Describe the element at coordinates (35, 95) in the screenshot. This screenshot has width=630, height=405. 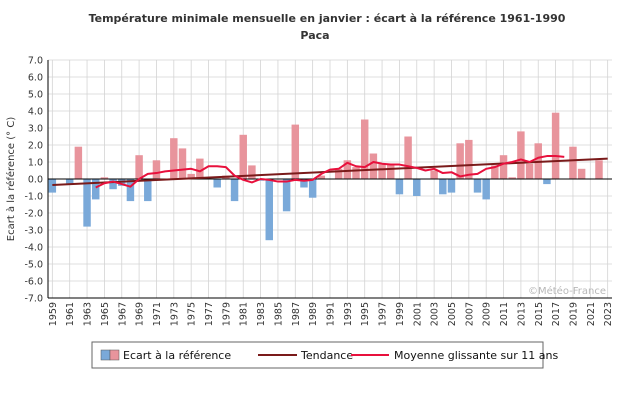
I see `y-tick-label: 5.0` at that location.